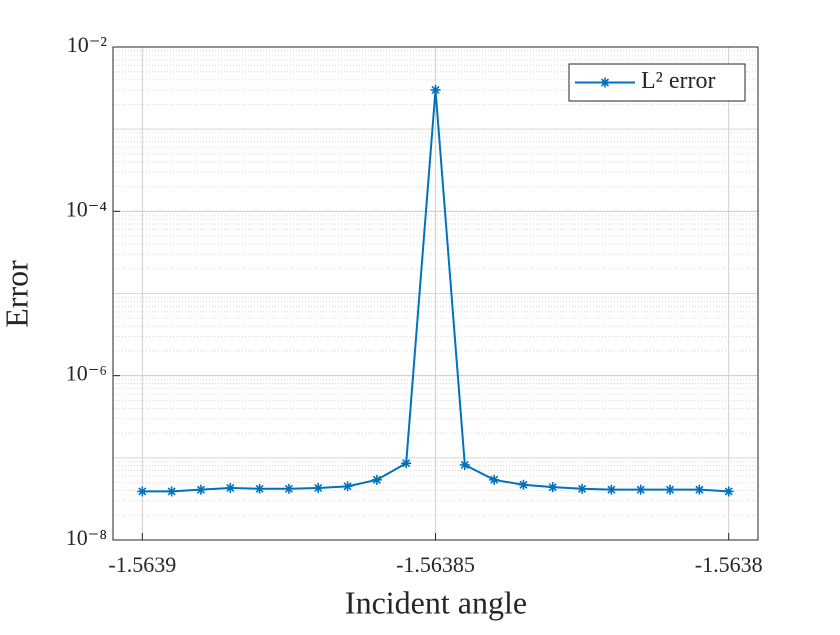 The width and height of the screenshot is (840, 635). Describe the element at coordinates (142, 564) in the screenshot. I see `x-tick-label: -1.5639` at that location.